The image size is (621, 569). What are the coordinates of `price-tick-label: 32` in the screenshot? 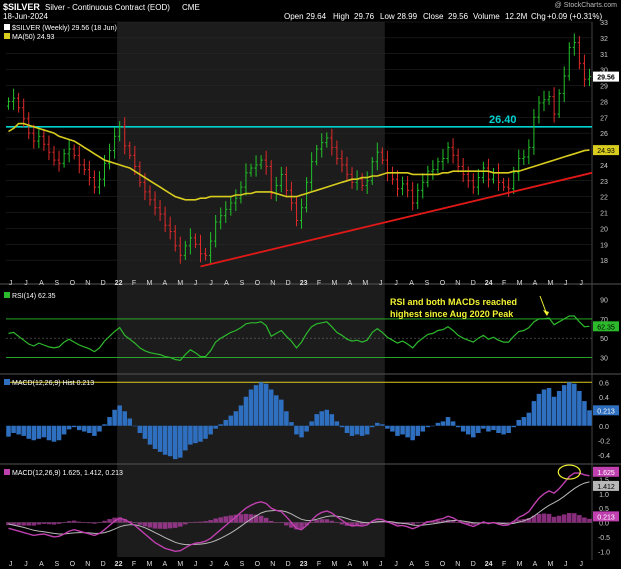 It's located at (604, 39).